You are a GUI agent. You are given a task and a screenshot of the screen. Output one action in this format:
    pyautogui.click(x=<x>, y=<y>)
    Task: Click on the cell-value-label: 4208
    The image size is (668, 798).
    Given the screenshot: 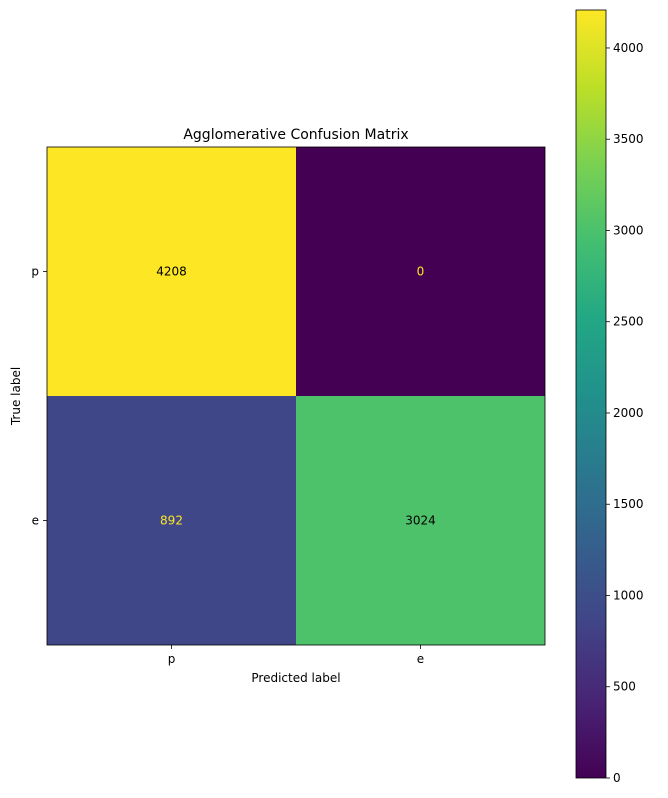 What is the action you would take?
    pyautogui.click(x=171, y=272)
    